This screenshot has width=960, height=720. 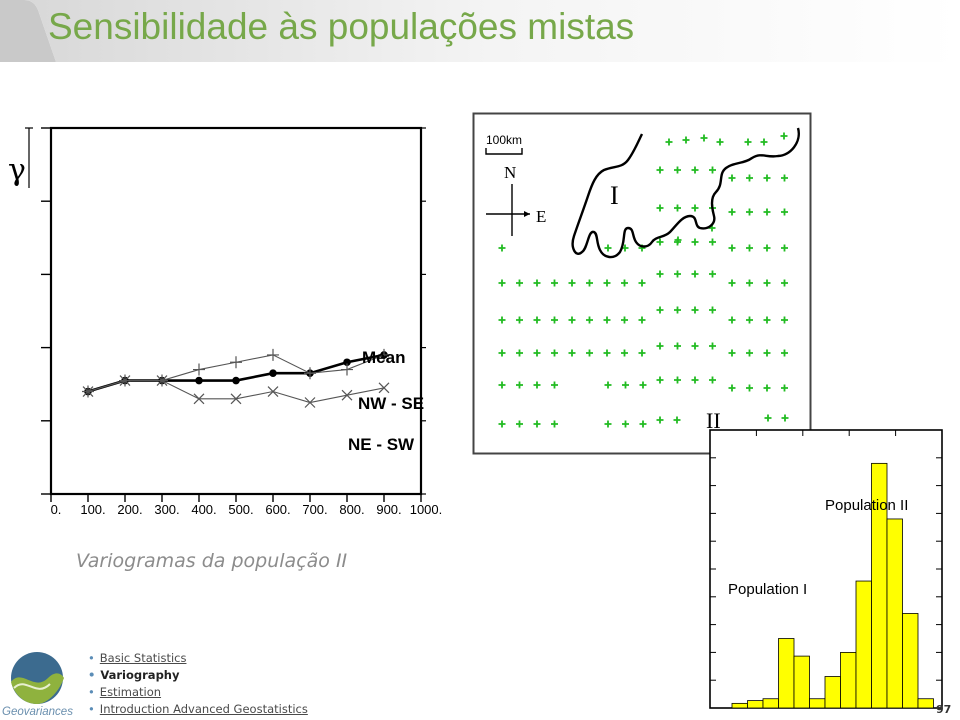 What do you see at coordinates (92, 509) in the screenshot?
I see `x-tick-label: 100.` at bounding box center [92, 509].